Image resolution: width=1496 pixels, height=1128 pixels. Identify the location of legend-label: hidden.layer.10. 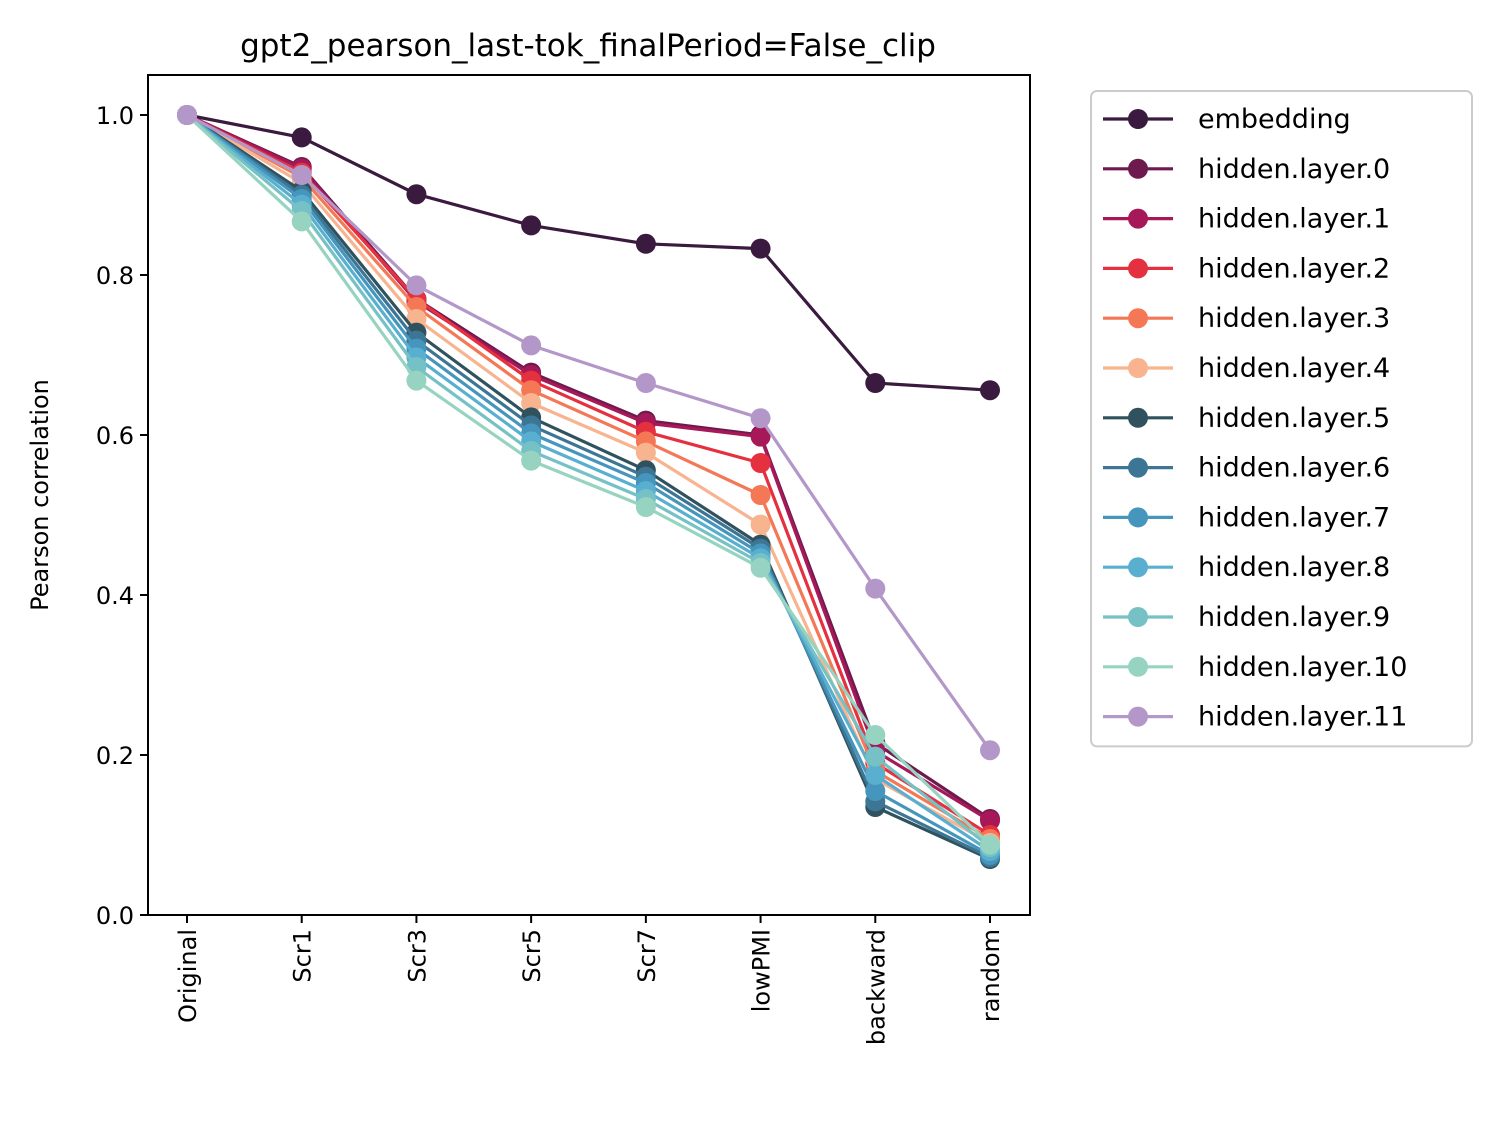
(1302, 667).